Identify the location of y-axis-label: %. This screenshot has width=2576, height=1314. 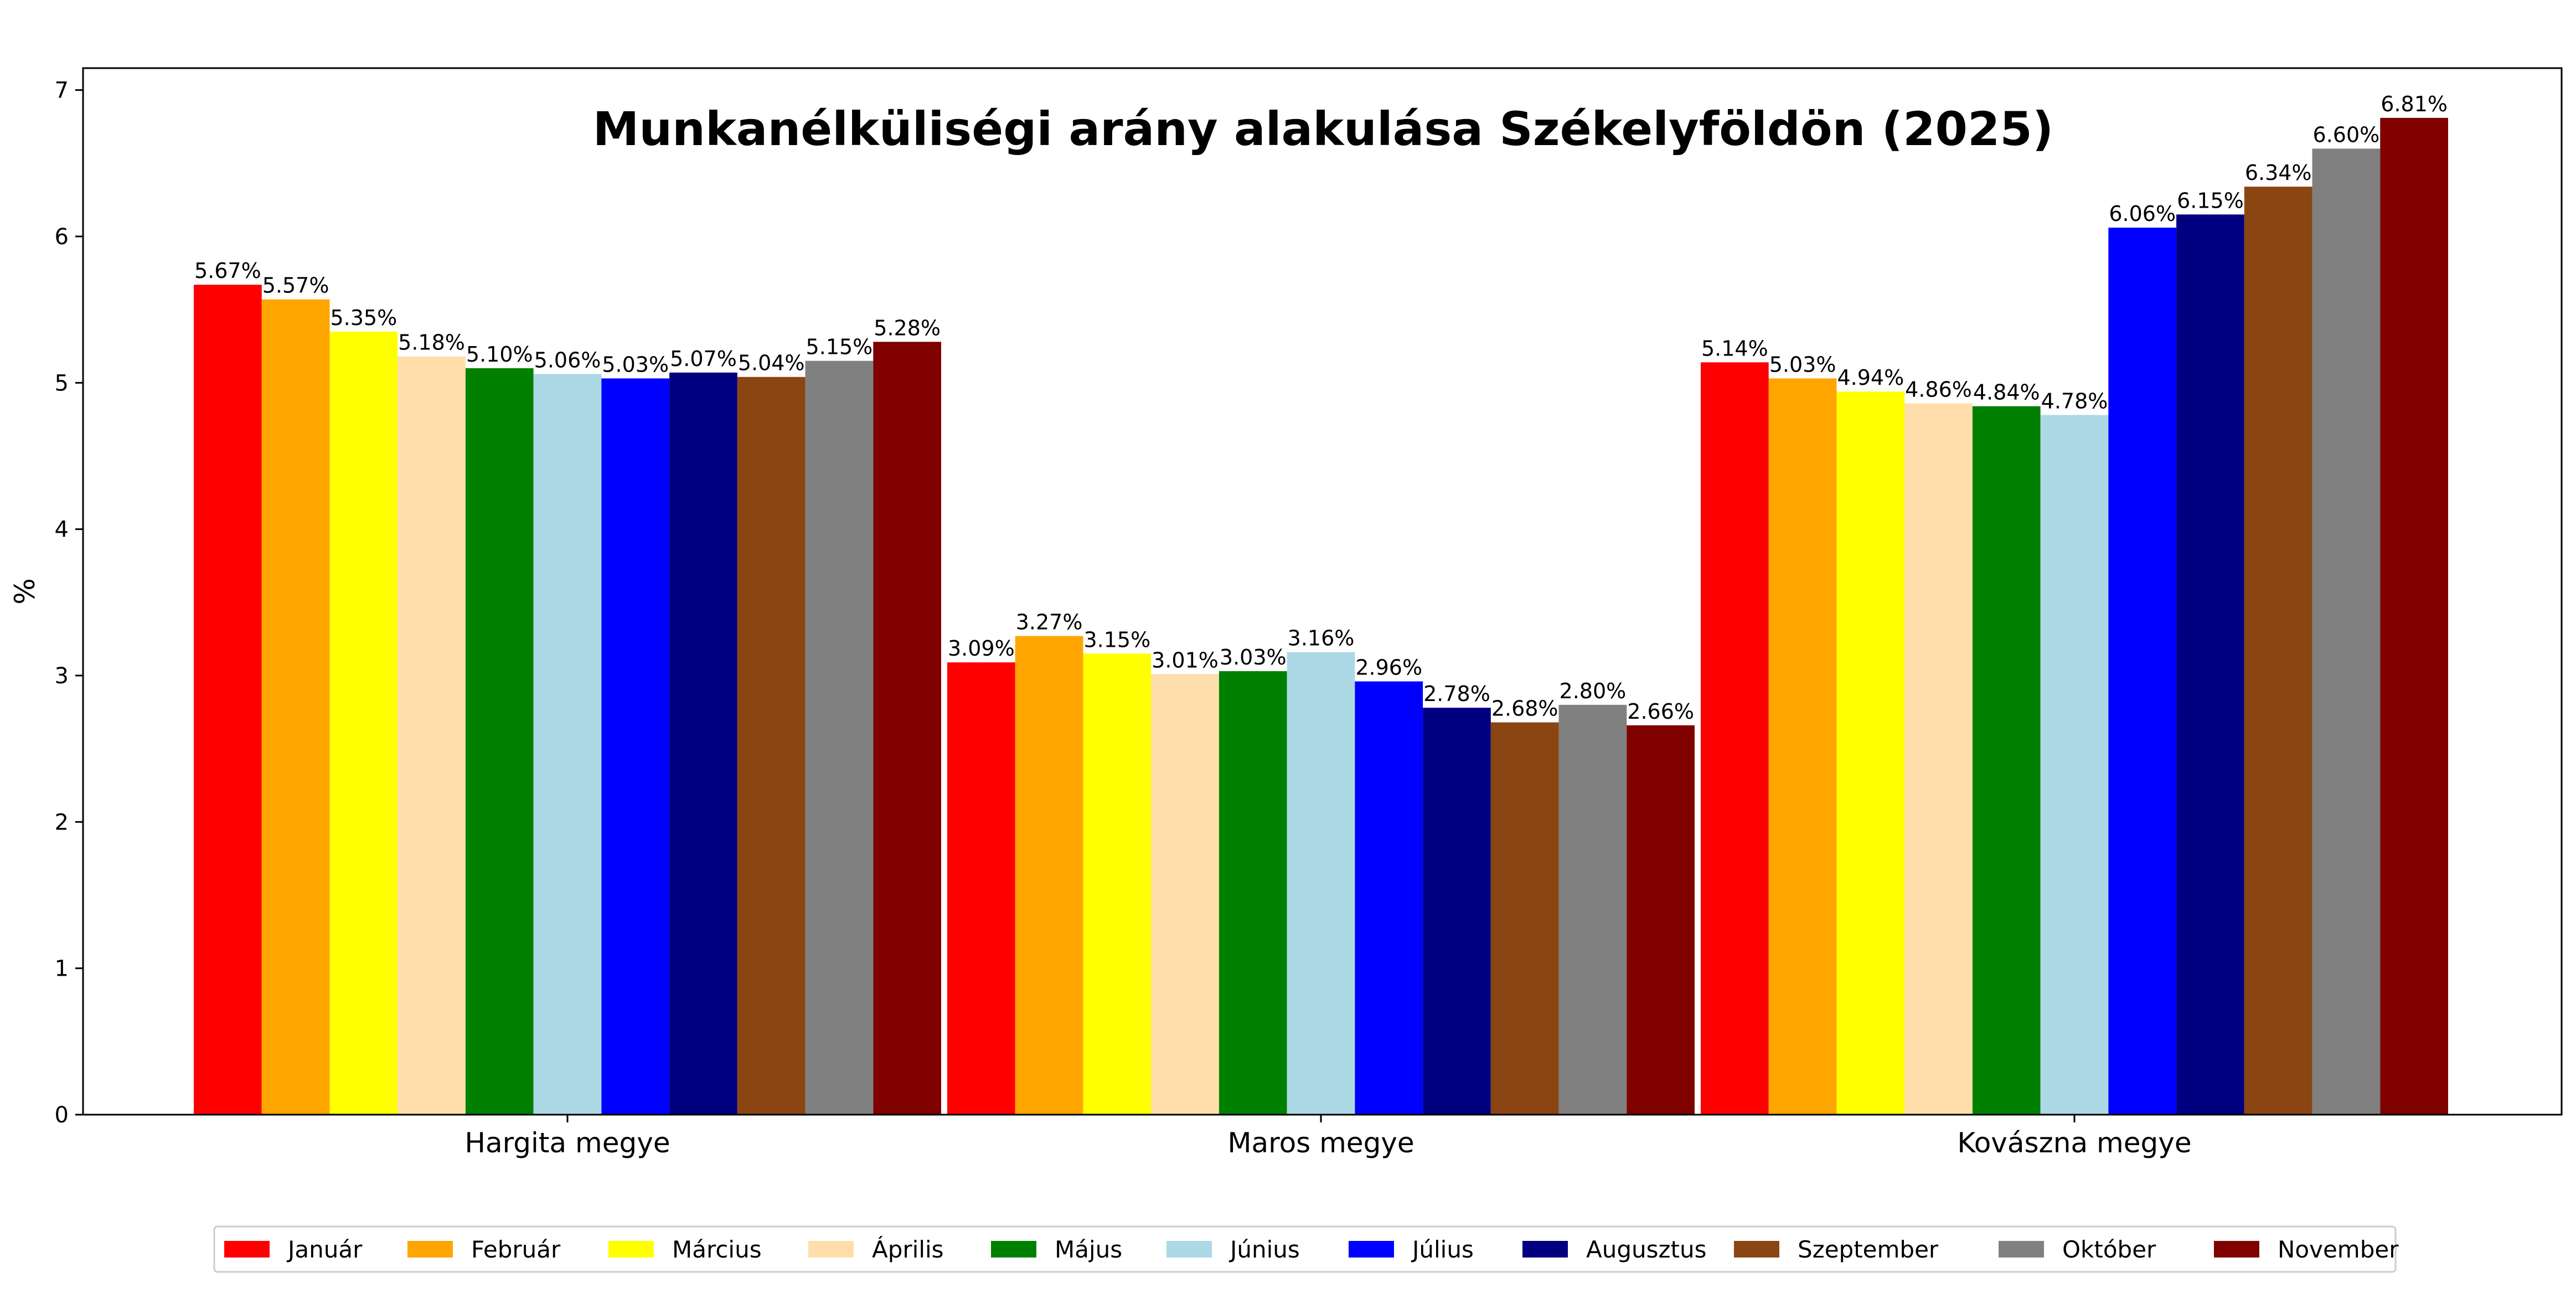
(25, 592).